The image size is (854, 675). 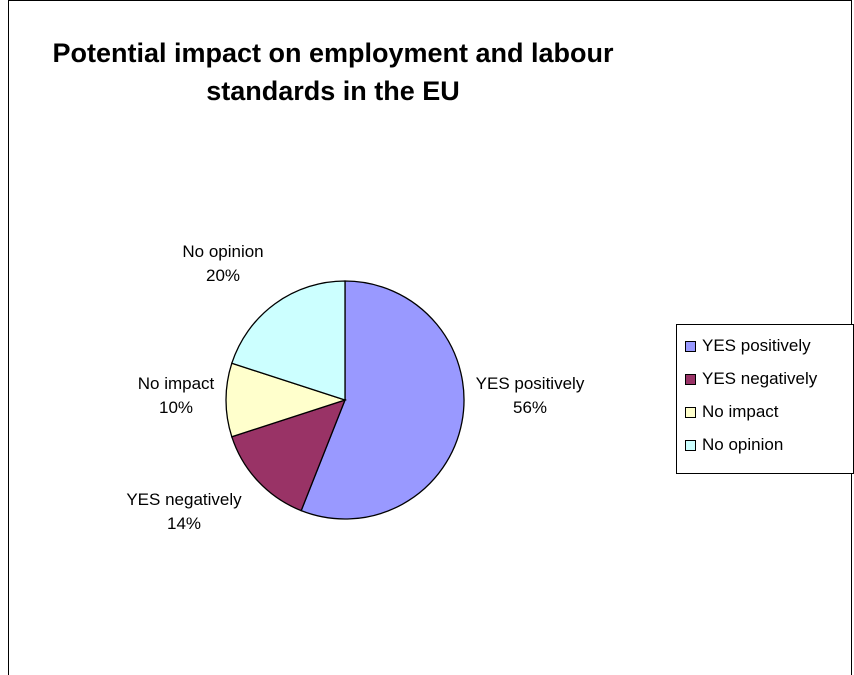 What do you see at coordinates (184, 523) in the screenshot?
I see `slice-value-yes-negatively: 14%` at bounding box center [184, 523].